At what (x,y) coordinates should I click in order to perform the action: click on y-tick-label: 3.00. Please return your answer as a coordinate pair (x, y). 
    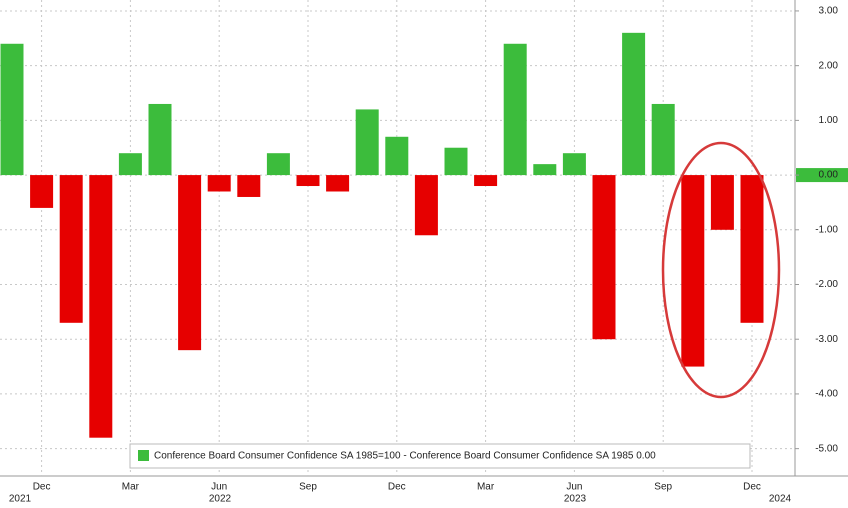
    Looking at the image, I should click on (829, 11).